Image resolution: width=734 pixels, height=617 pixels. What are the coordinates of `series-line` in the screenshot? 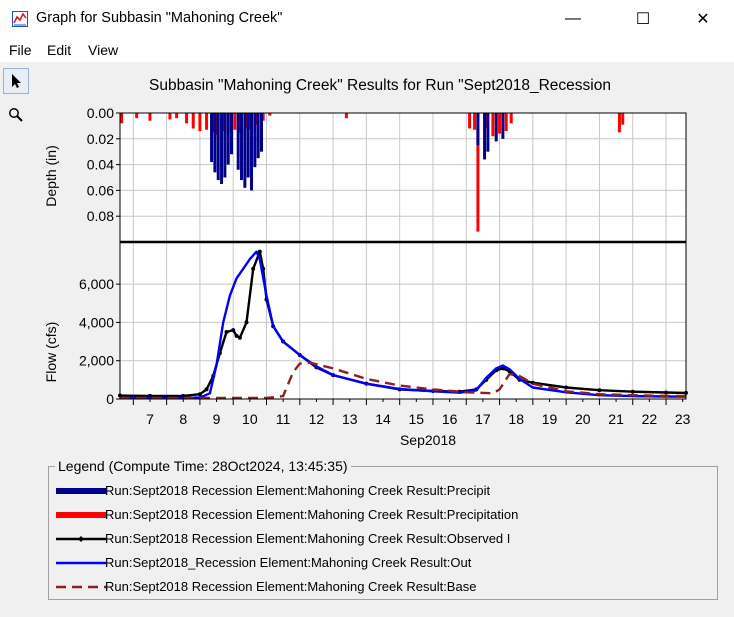 It's located at (403, 380).